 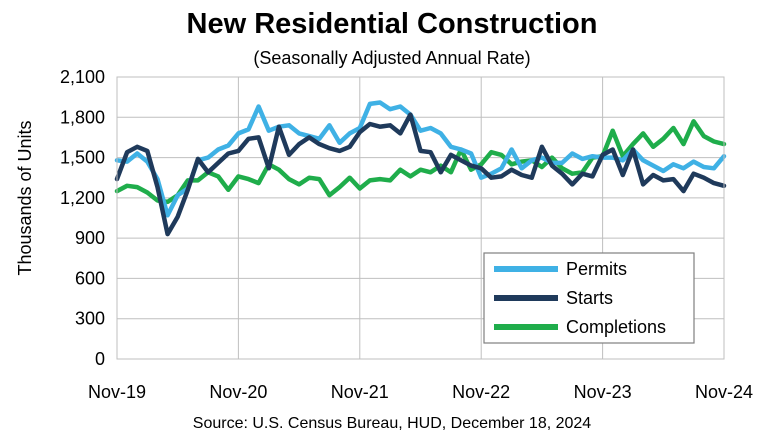 What do you see at coordinates (82, 77) in the screenshot?
I see `y-tick-label: 2,100` at bounding box center [82, 77].